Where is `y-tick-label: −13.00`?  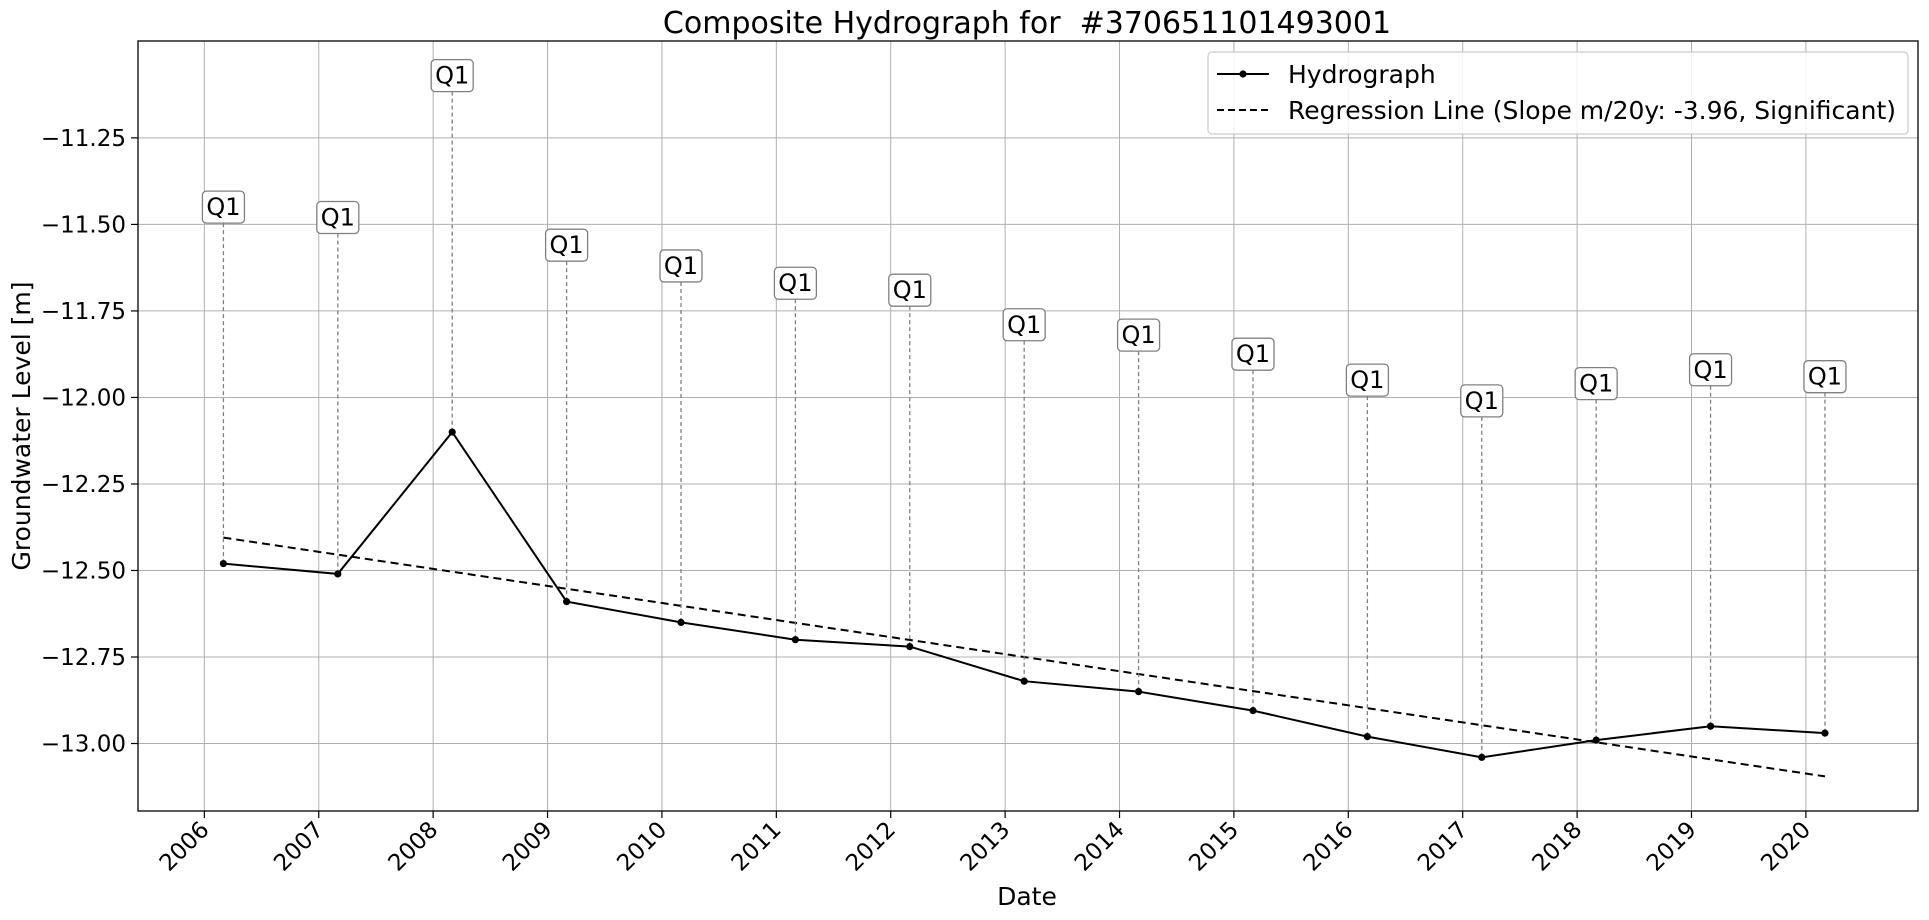 y-tick-label: −13.00 is located at coordinates (83, 745).